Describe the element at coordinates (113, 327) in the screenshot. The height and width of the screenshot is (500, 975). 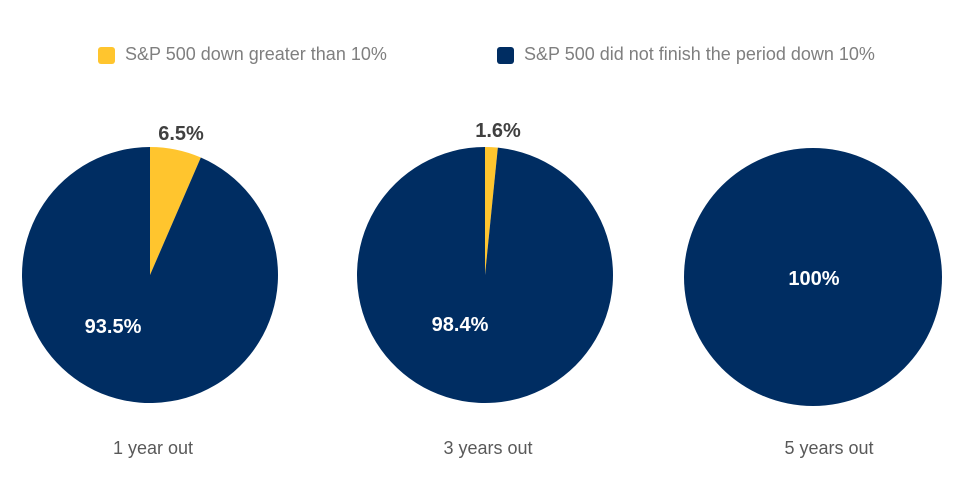
I see `pie-1-data-label-s-p-500-did-not-finish-the-period-down-10: 93.5%` at that location.